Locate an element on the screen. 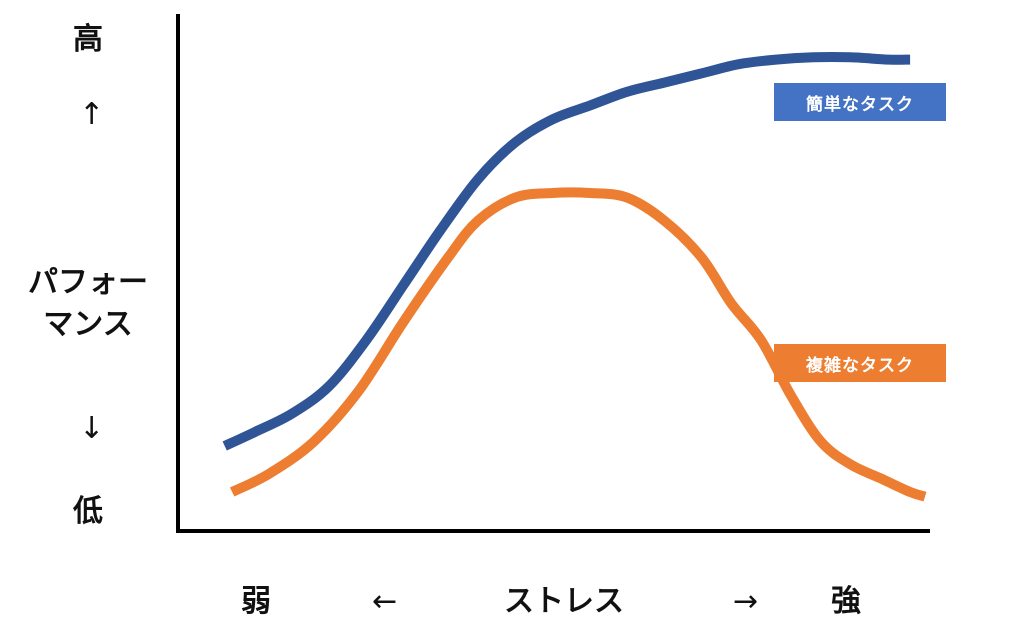 The image size is (1024, 643). y-axis-up-arrow: ↑ is located at coordinates (92, 114).